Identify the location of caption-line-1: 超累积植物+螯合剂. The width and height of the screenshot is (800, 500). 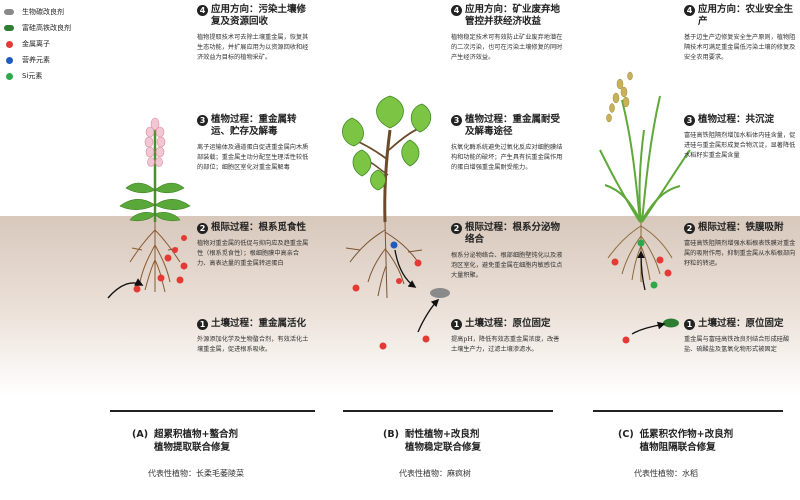
(196, 434).